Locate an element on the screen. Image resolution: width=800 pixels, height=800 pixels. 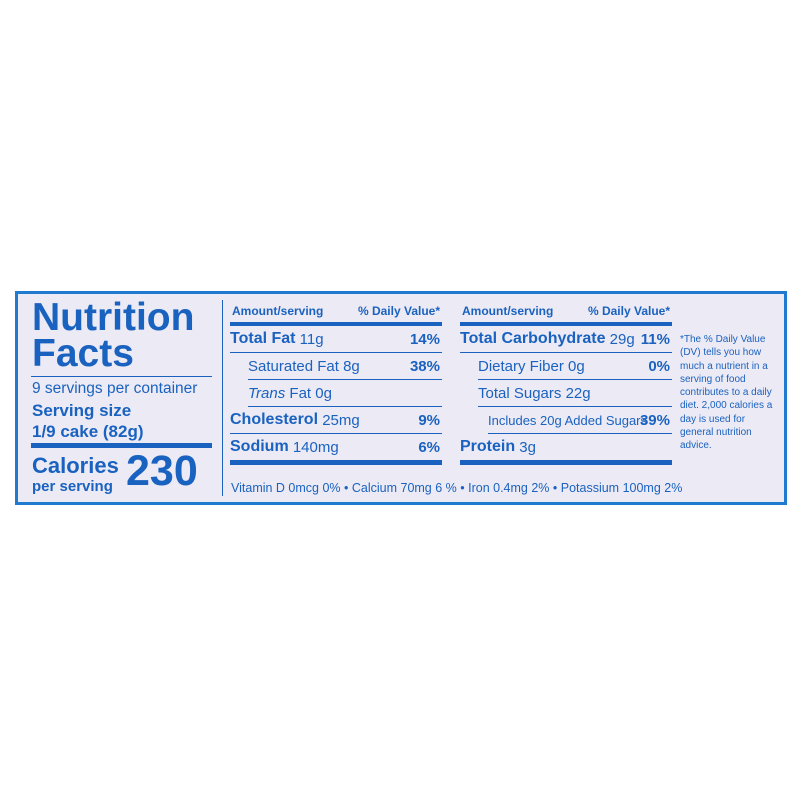
calories-label: Calories is located at coordinates (75, 465).